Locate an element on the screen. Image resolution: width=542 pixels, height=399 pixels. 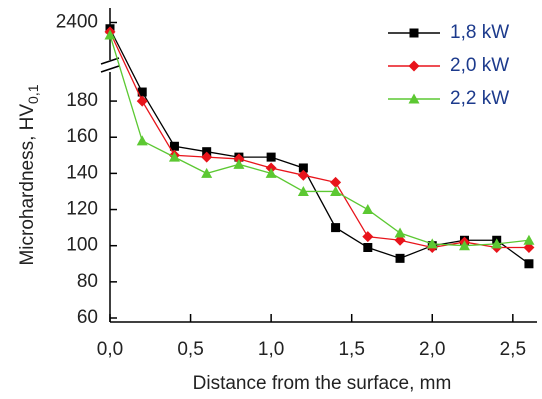
y-tick-label: 60 is located at coordinates (87, 317).